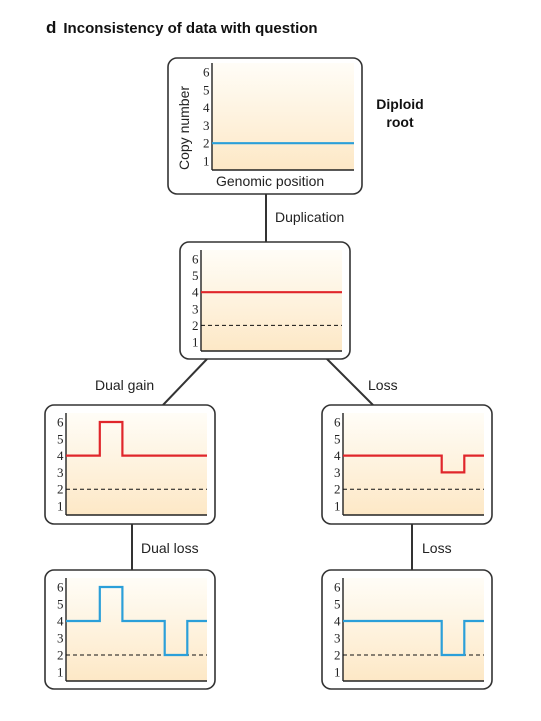 The image size is (541, 721). What do you see at coordinates (184, 128) in the screenshot?
I see `y-axis-label: Copy number` at bounding box center [184, 128].